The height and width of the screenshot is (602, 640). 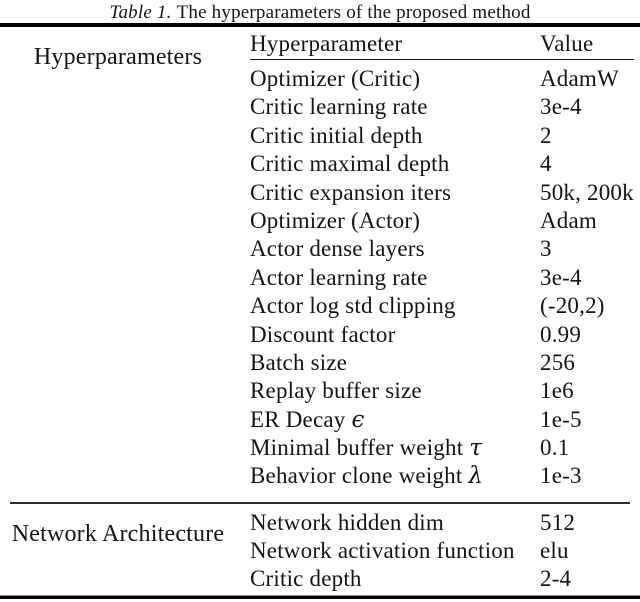 I want to click on column-header-hyperparameter: Hyperparameter, so click(x=326, y=43).